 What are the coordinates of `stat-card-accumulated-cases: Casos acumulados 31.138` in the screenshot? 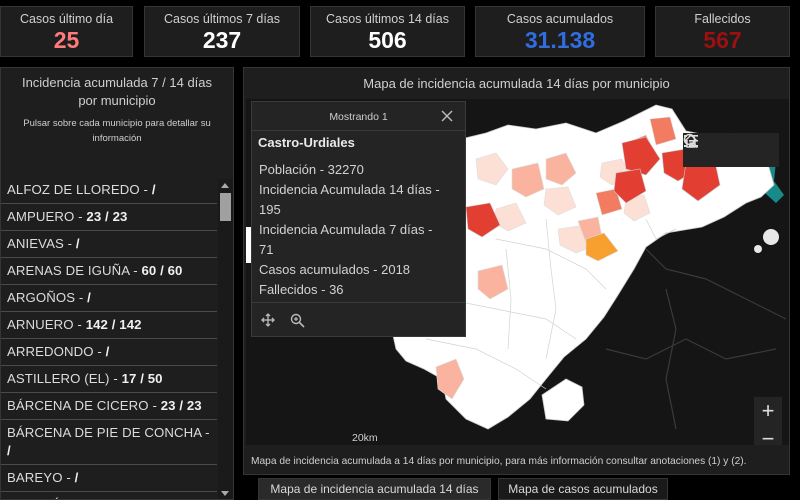 It's located at (560, 31).